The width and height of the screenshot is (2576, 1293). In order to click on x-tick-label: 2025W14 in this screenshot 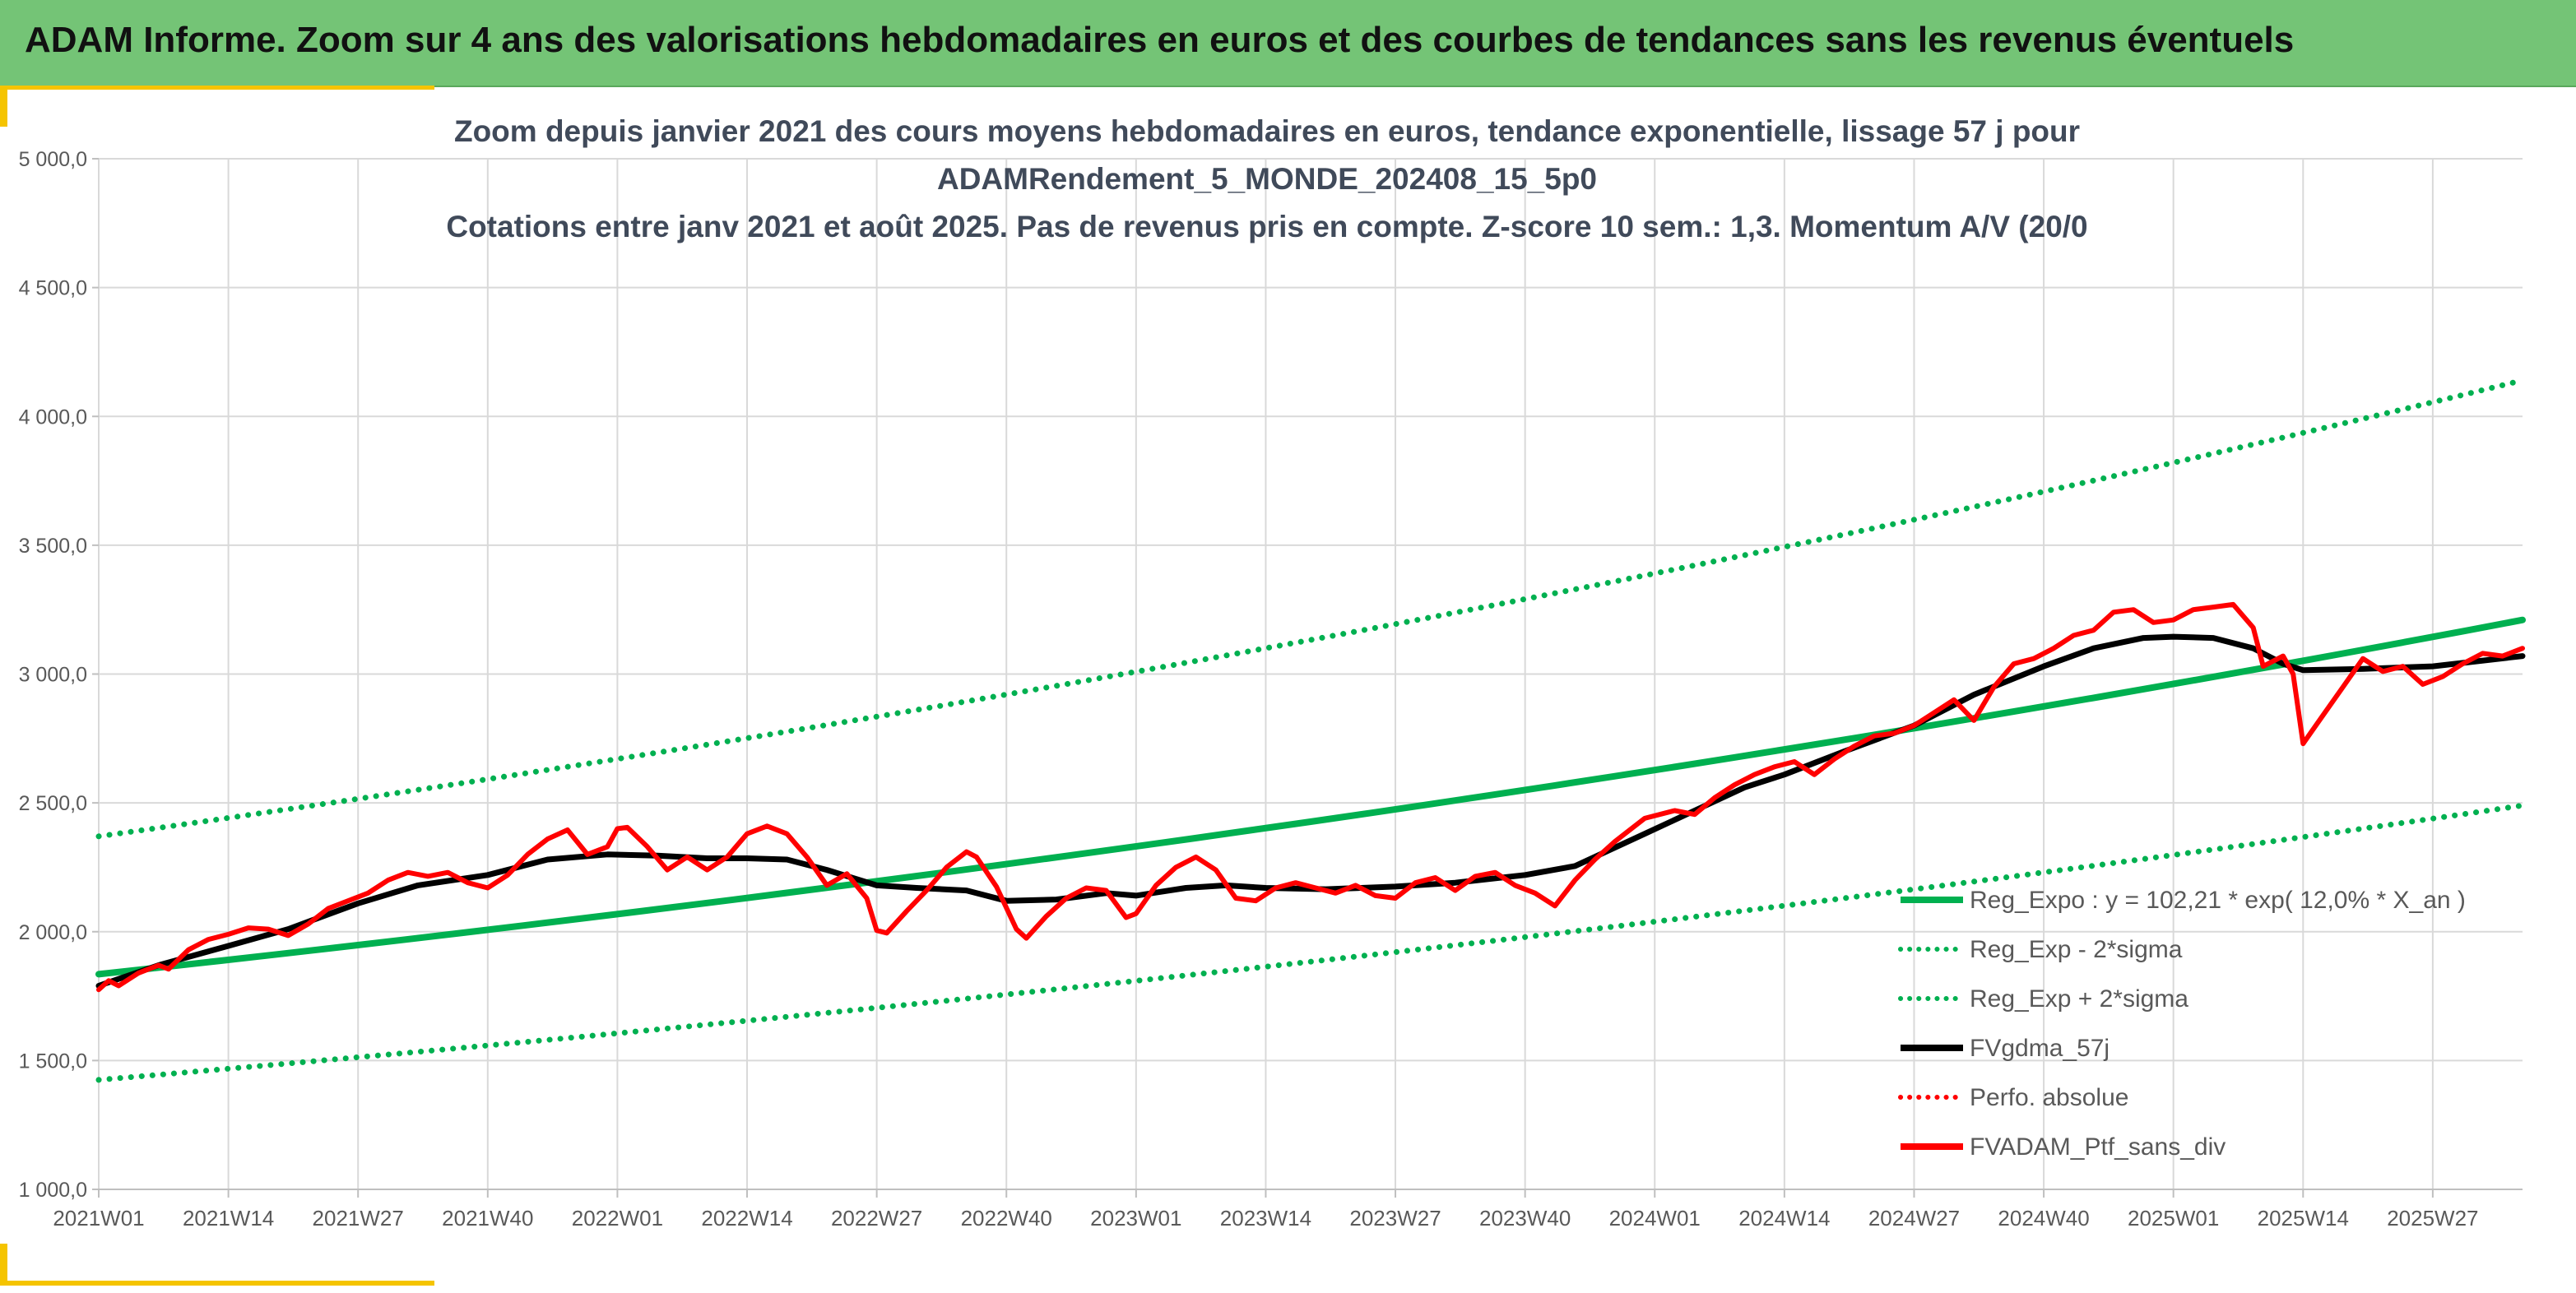, I will do `click(2303, 1218)`.